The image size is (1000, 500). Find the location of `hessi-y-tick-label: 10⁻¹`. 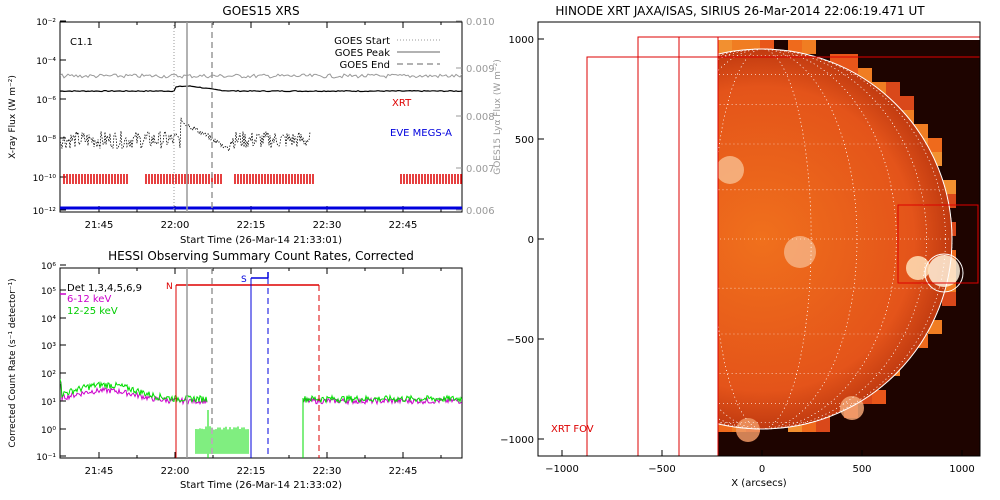

hessi-y-tick-label: 10⁻¹ is located at coordinates (46, 458).